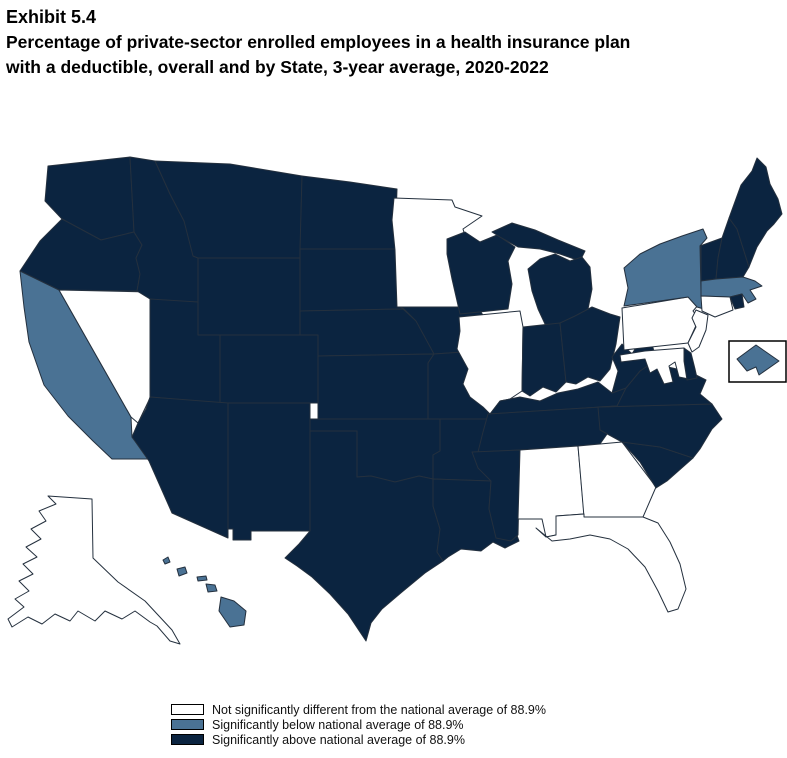  I want to click on legend-swatch-not-different, so click(187, 709).